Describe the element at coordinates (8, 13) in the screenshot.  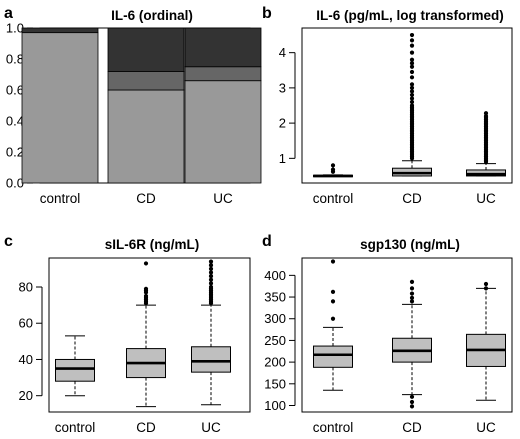
I see `panel-letter-a: a` at that location.